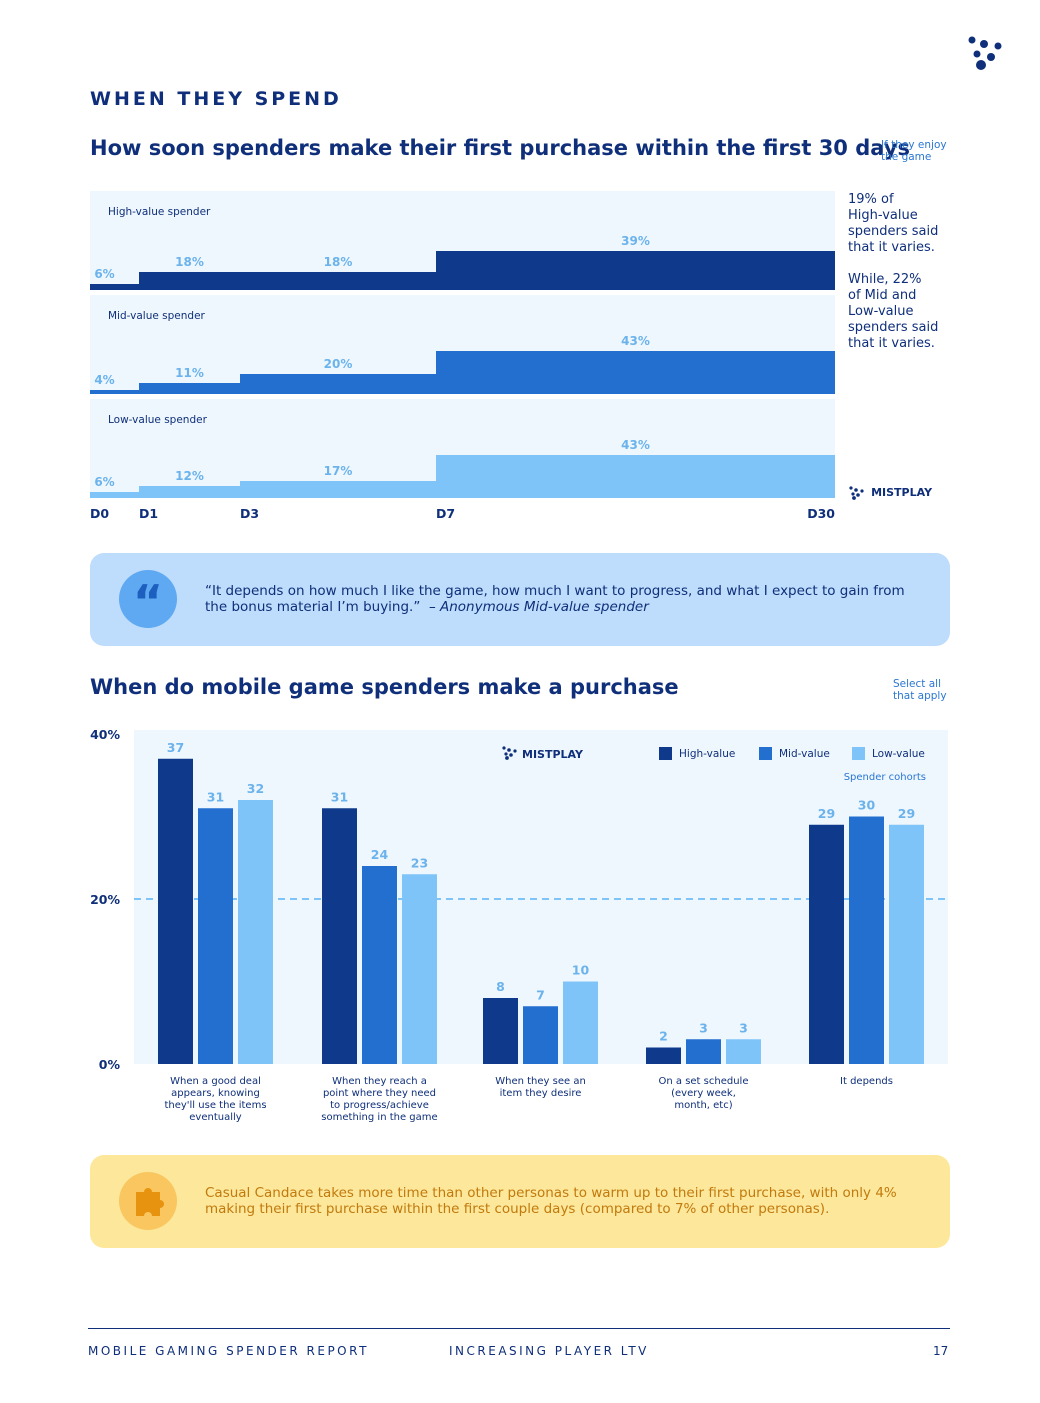 Image resolution: width=1040 pixels, height=1403 pixels. Describe the element at coordinates (215, 1117) in the screenshot. I see `bar-category-label: eventually` at that location.